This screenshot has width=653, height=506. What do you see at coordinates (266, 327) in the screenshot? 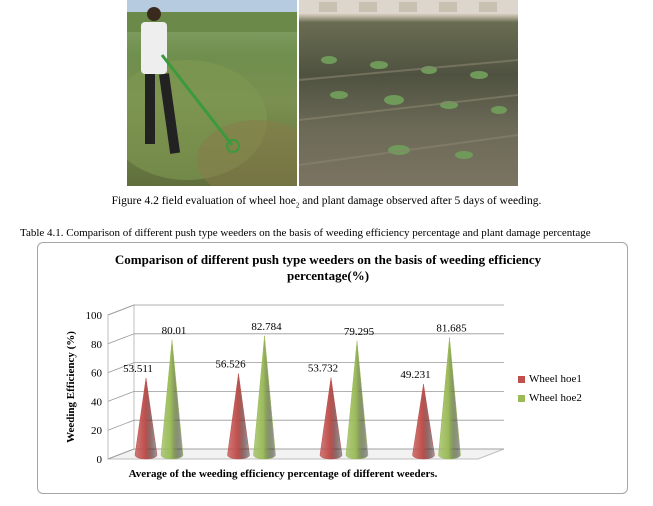
I see `data-label: 82.784` at bounding box center [266, 327].